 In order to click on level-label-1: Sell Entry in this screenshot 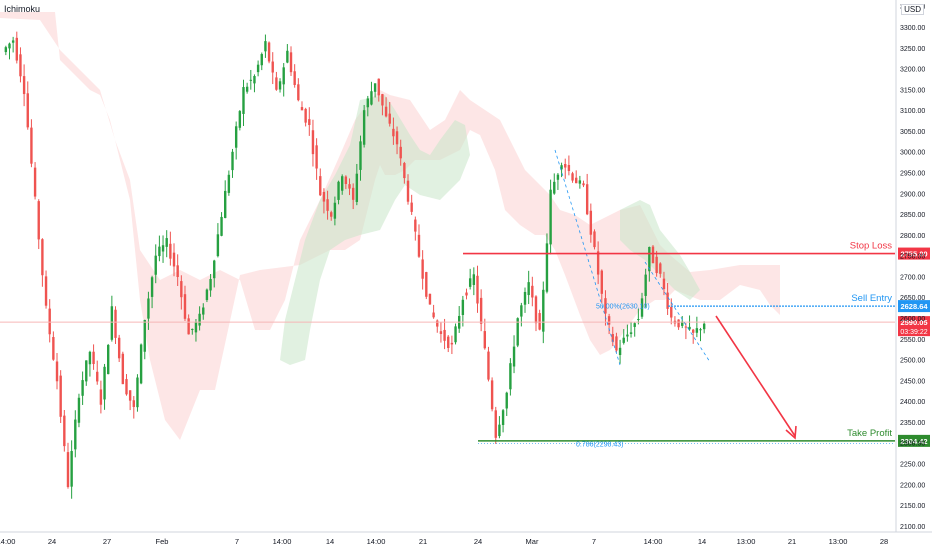, I will do `click(871, 298)`.